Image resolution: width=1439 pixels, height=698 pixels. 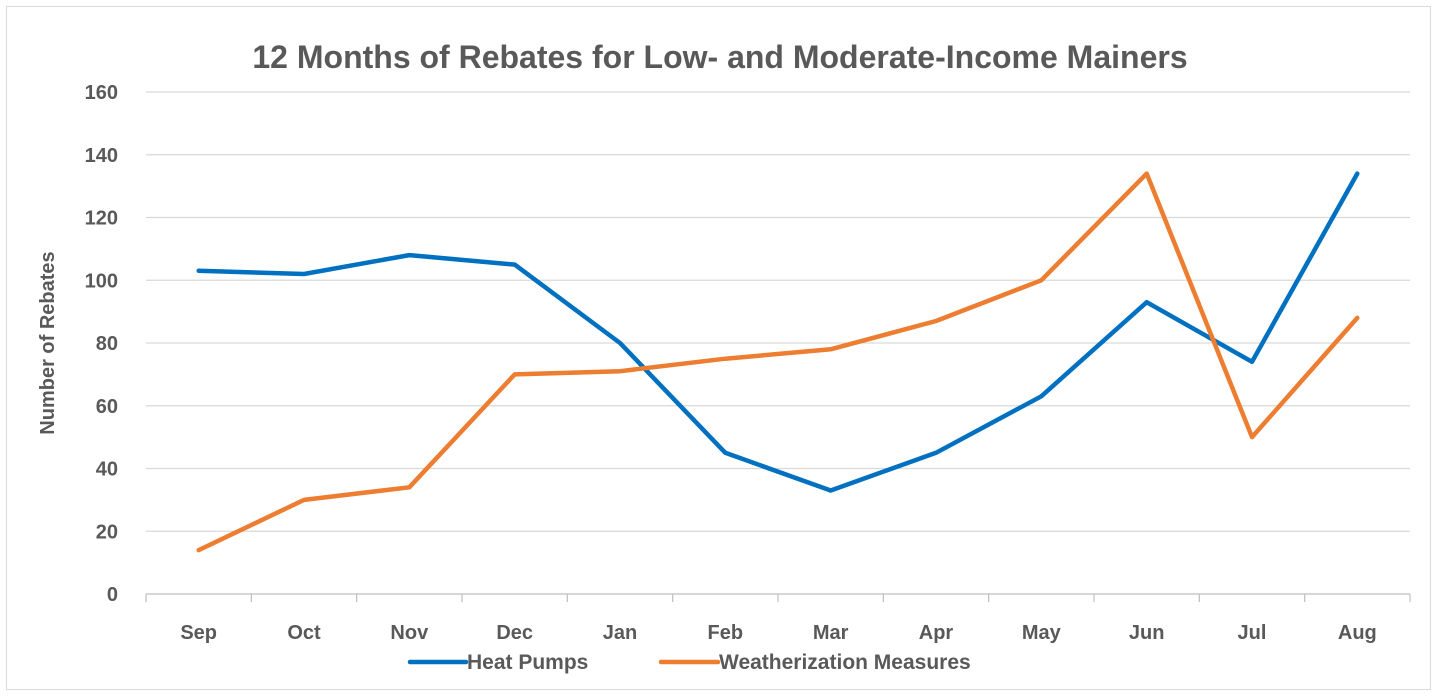 What do you see at coordinates (1042, 633) in the screenshot?
I see `x-tick-label: May` at bounding box center [1042, 633].